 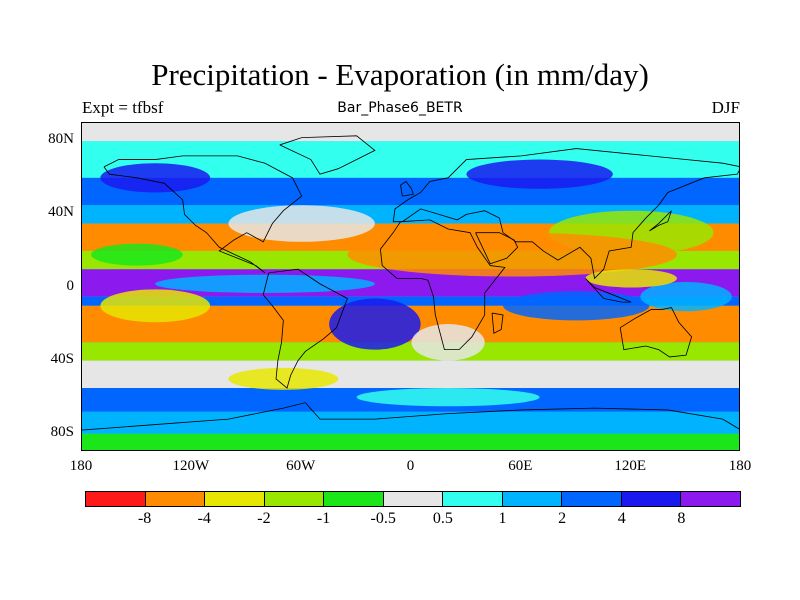 What do you see at coordinates (442, 285) in the screenshot?
I see `coastline-africa-eurasia` at bounding box center [442, 285].